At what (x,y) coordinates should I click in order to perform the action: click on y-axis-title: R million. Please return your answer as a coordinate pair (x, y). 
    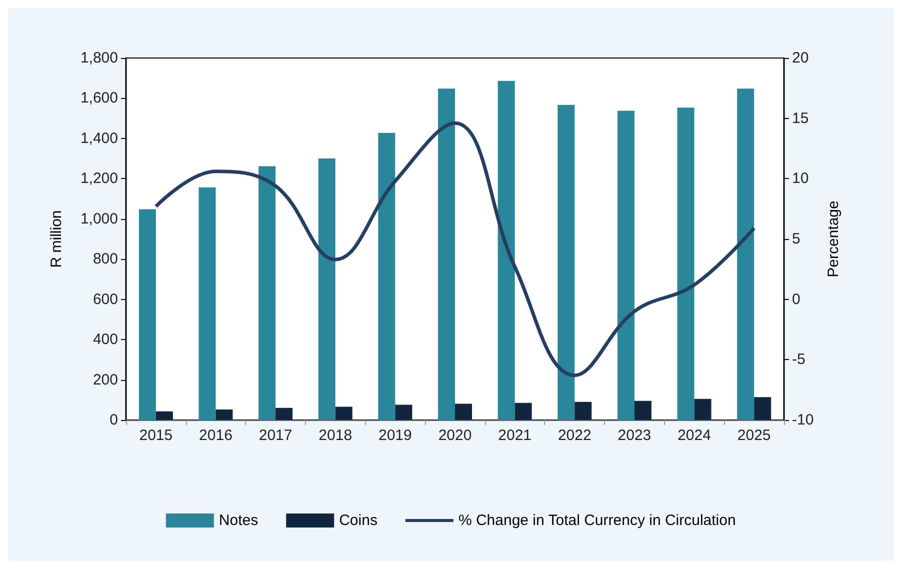
    Looking at the image, I should click on (56, 239).